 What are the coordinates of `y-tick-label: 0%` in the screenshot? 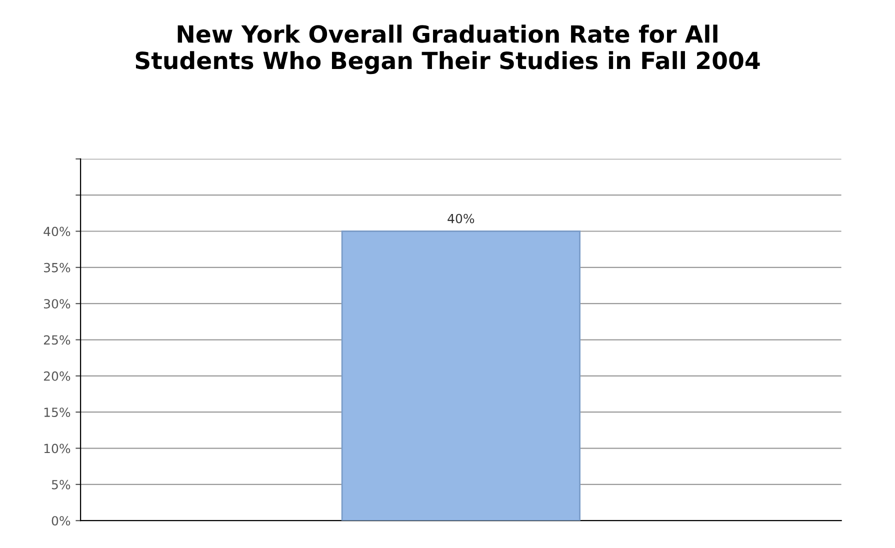 It's located at (61, 521).